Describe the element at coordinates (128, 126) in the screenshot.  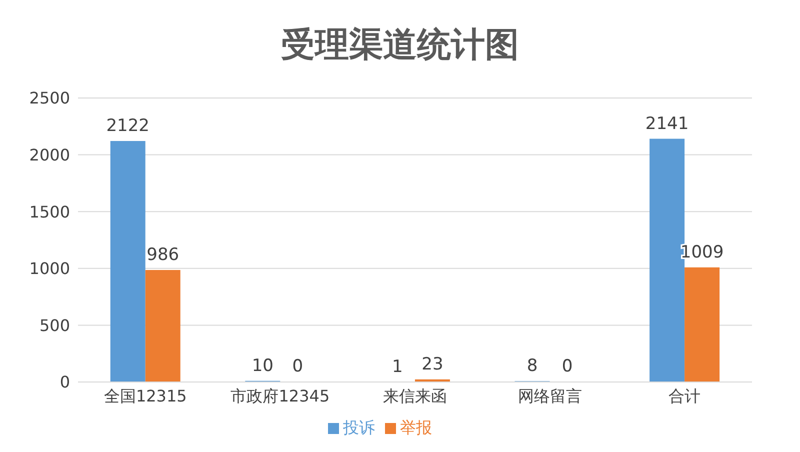
I see `data-label: 2122` at that location.